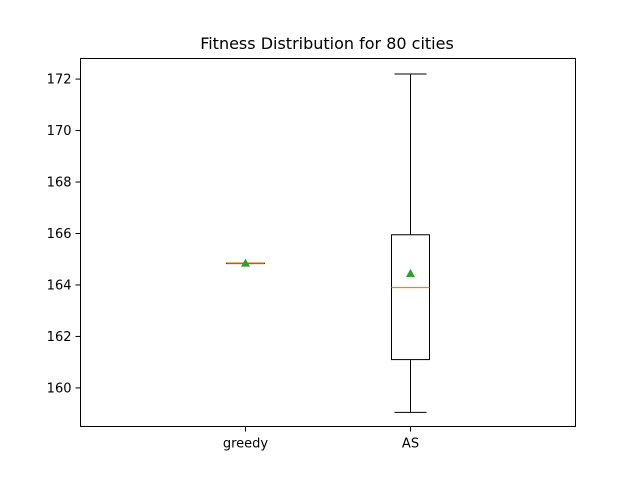  I want to click on y-axis: 160 162 164 166 168 170 172, so click(64, 234).